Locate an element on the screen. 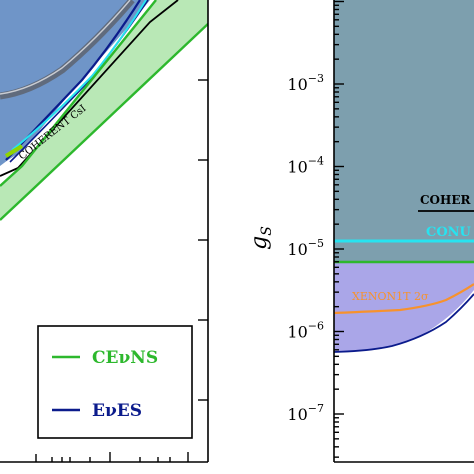 This screenshot has height=474, width=474. y-tick-label: 10⁻⁵ is located at coordinates (305, 248).